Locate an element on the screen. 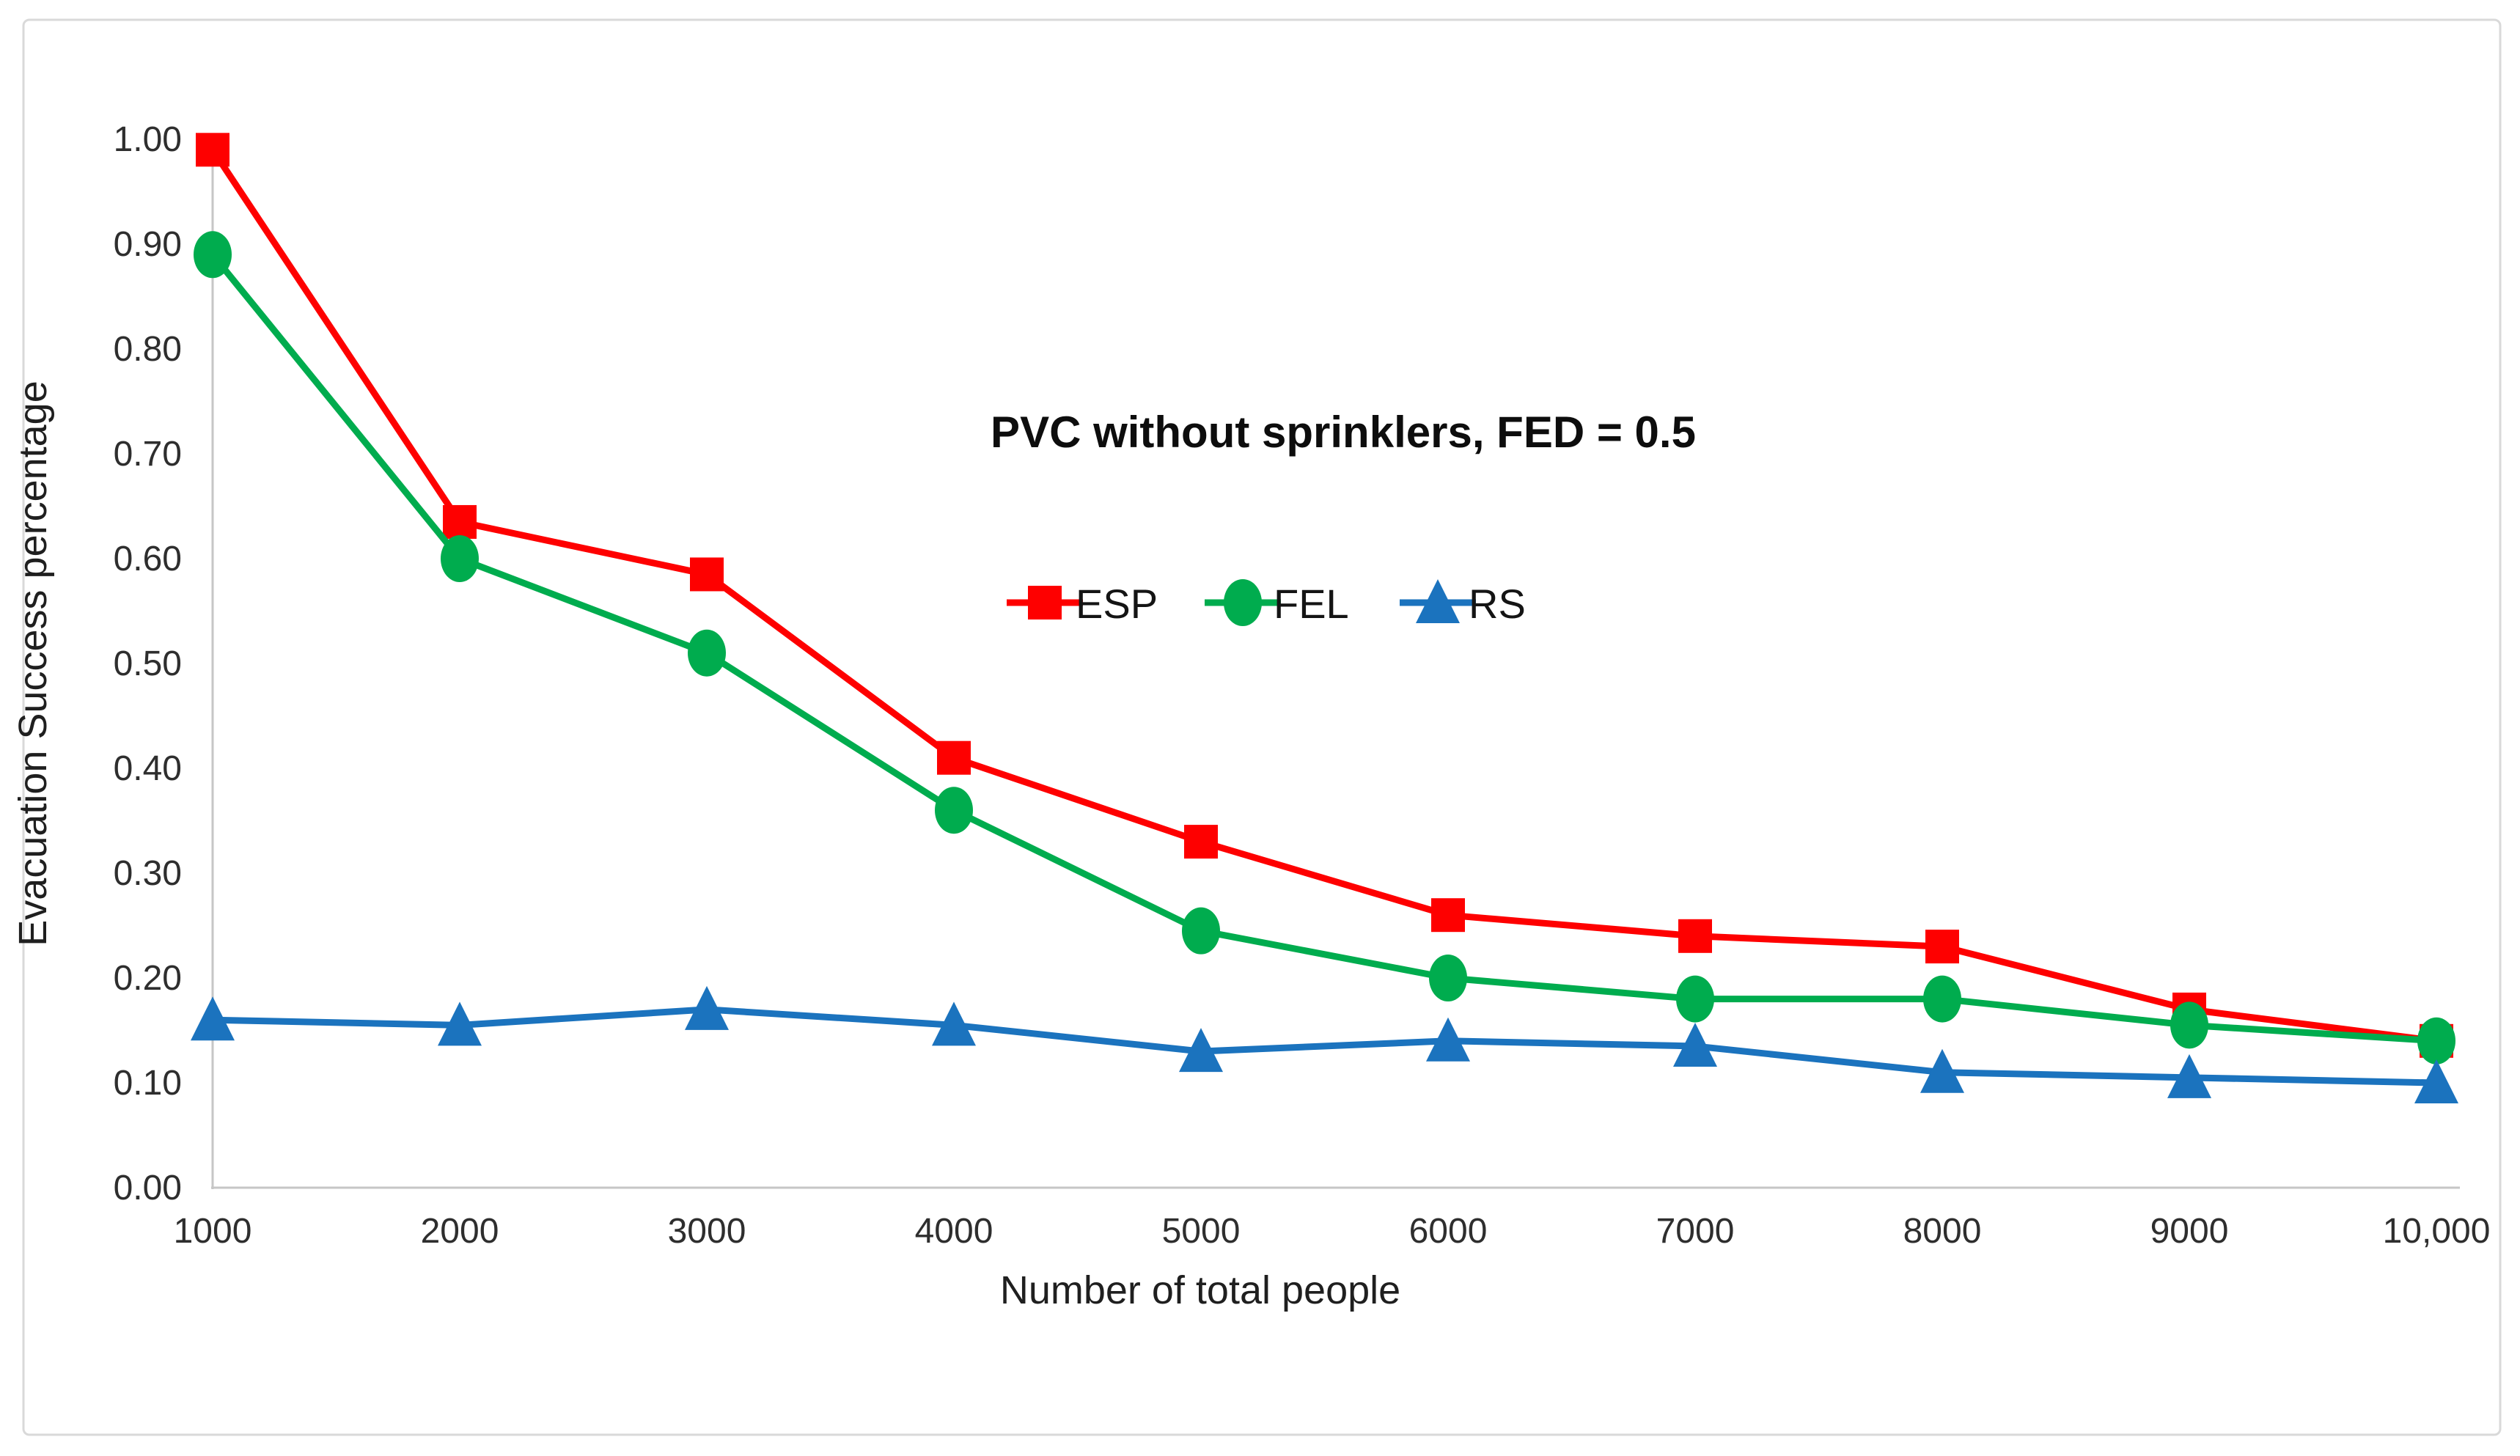  x-tick-label: 1000 is located at coordinates (213, 1231).